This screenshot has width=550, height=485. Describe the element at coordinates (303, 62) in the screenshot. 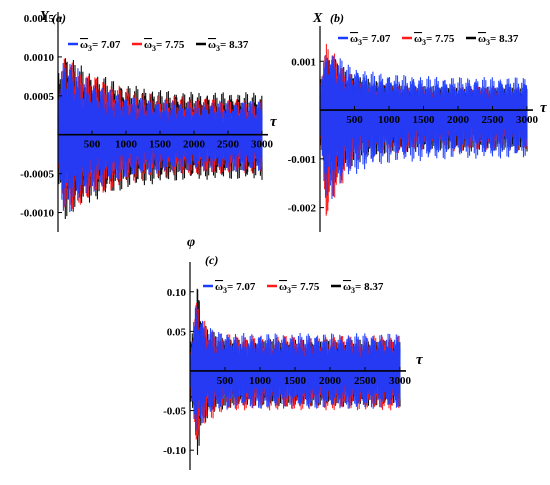

I see `y-tick-label: 0.001` at that location.